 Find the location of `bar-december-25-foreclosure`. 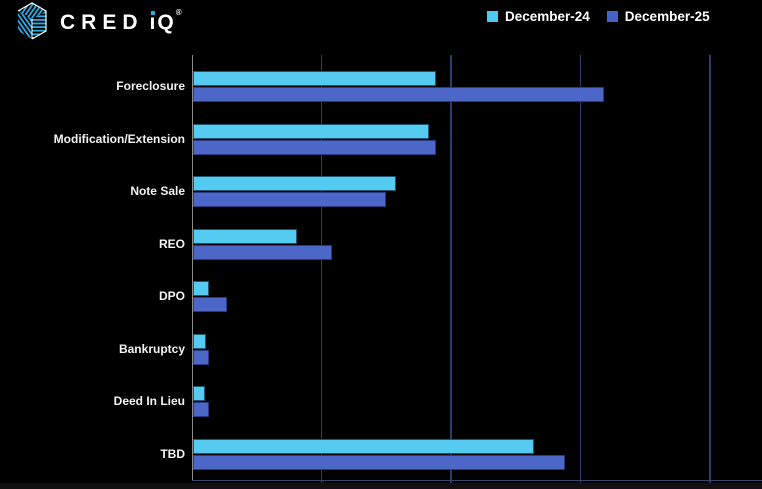

bar-december-25-foreclosure is located at coordinates (398, 94).